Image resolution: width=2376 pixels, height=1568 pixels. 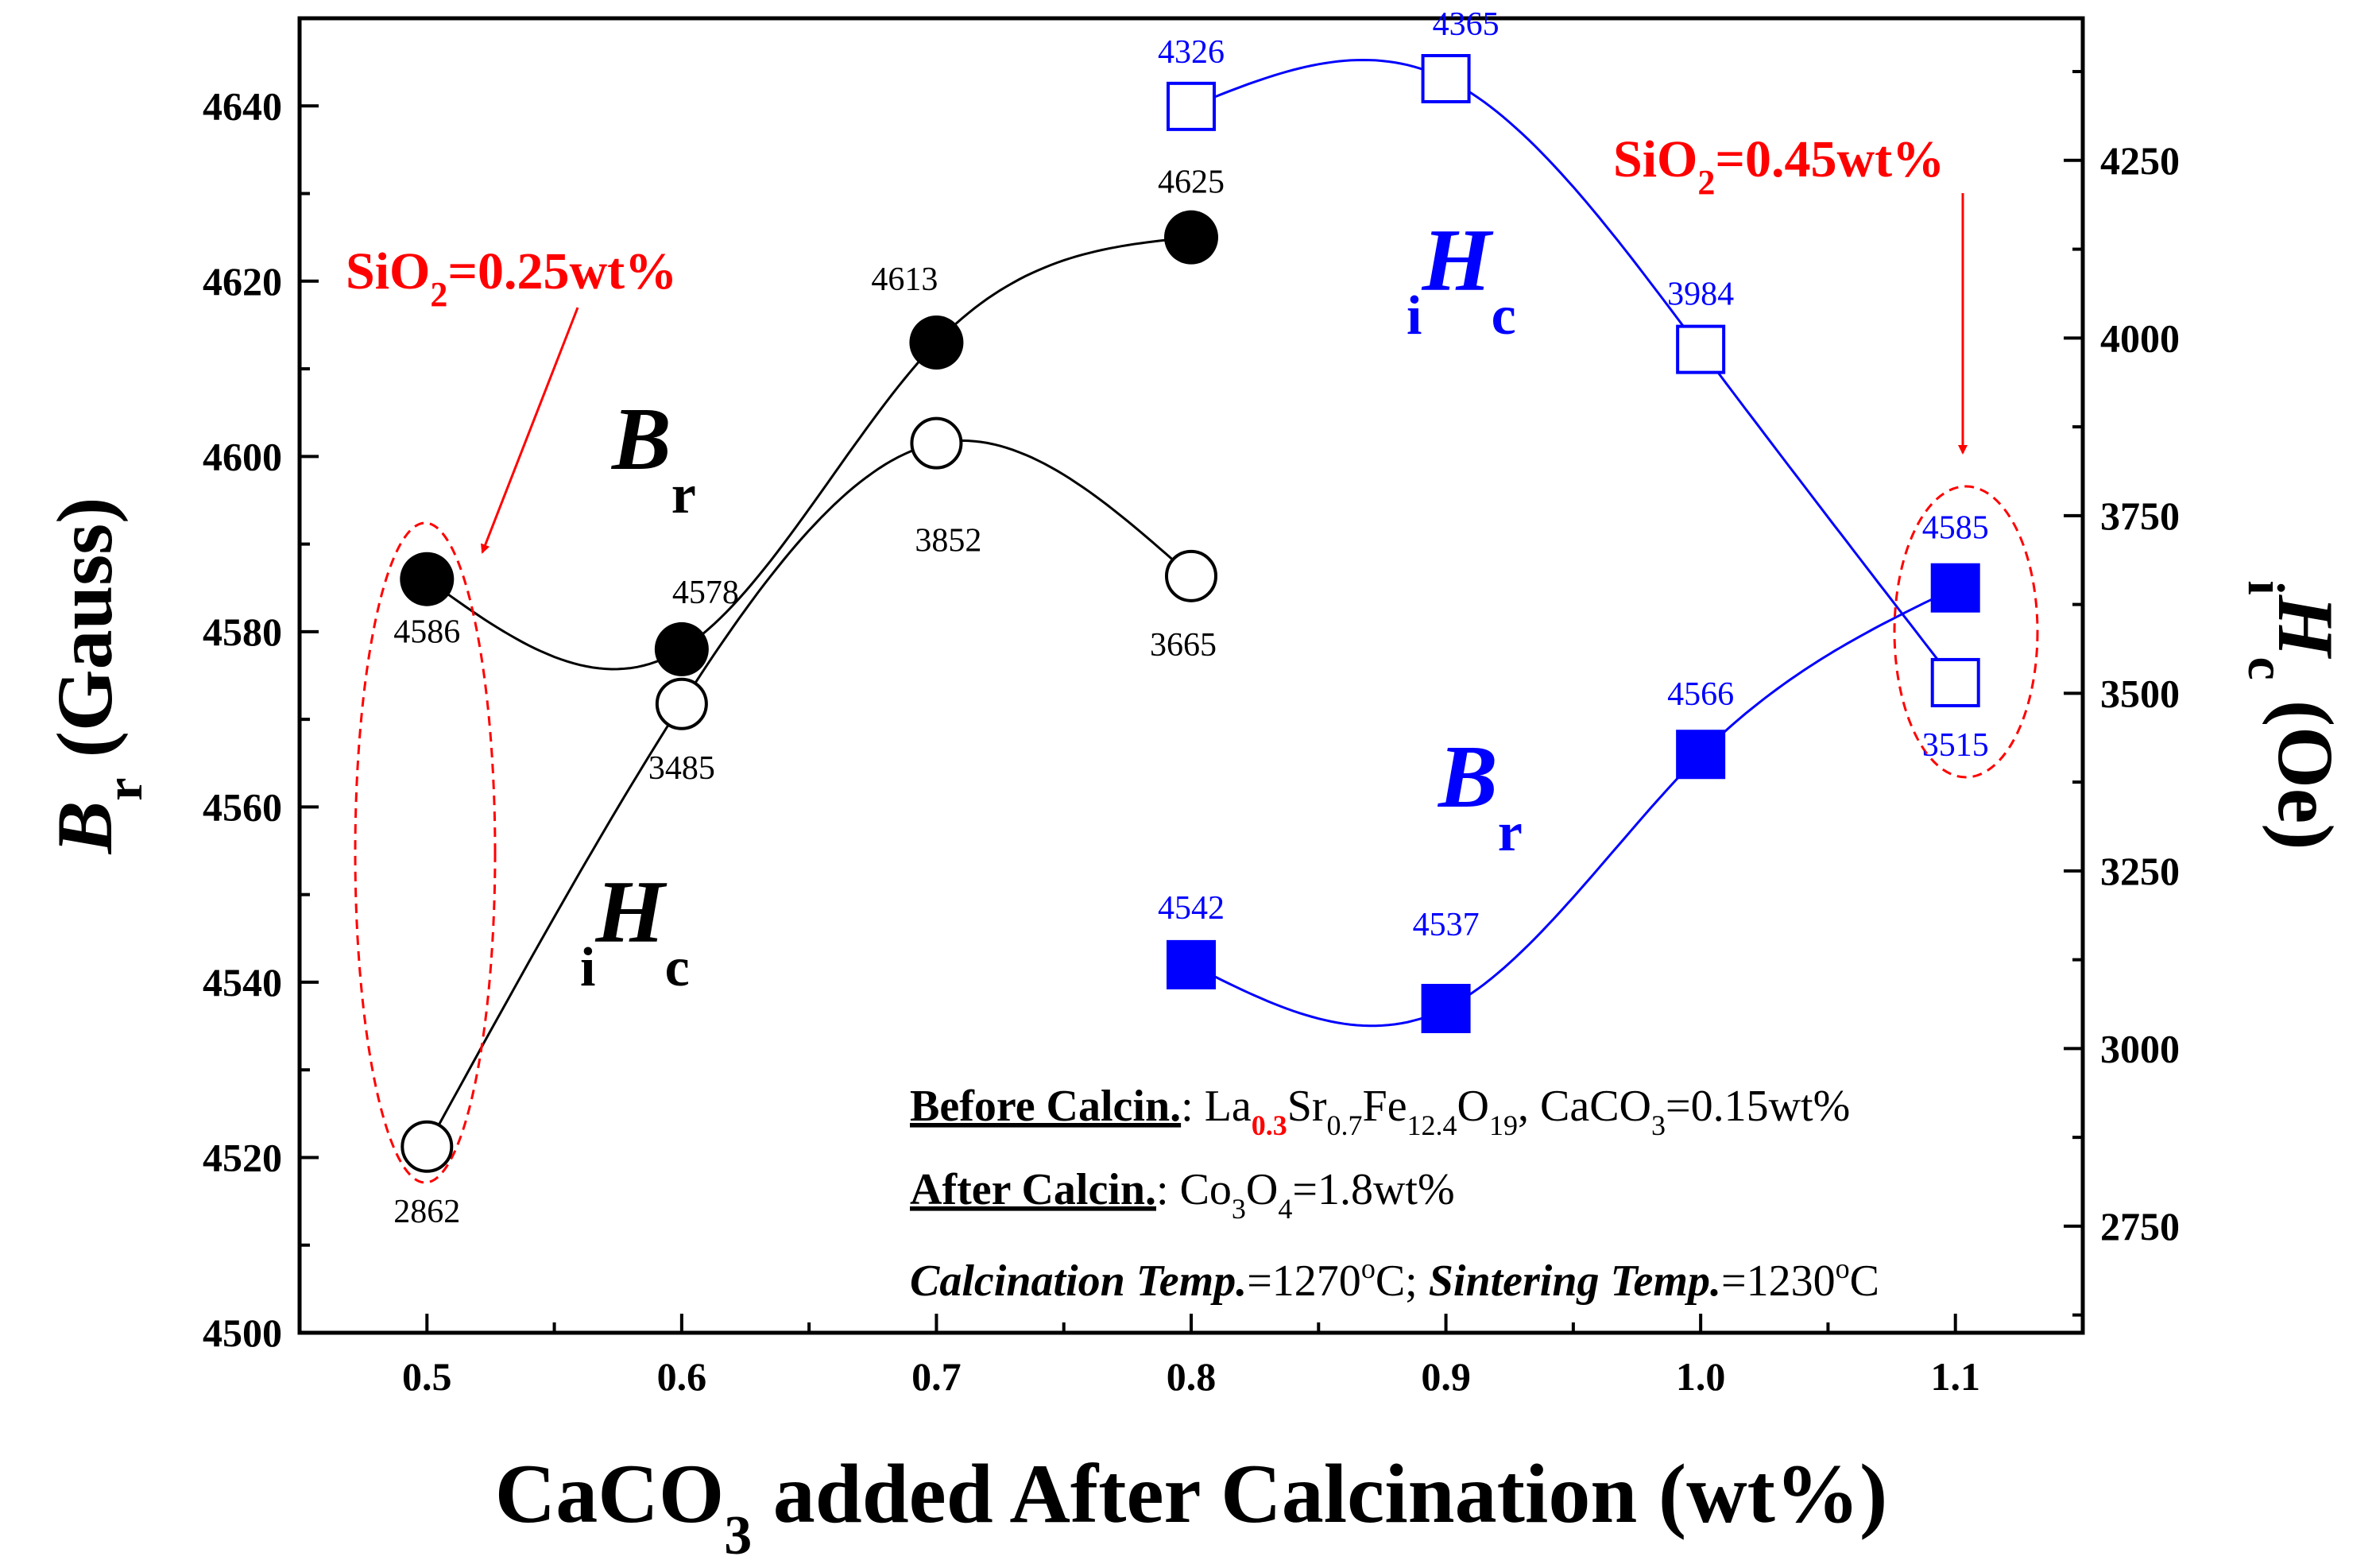 I want to click on data-label-series-2: 3984, so click(x=1700, y=295).